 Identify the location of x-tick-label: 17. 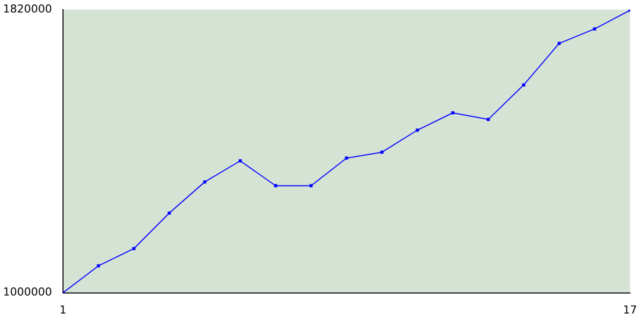
(630, 309).